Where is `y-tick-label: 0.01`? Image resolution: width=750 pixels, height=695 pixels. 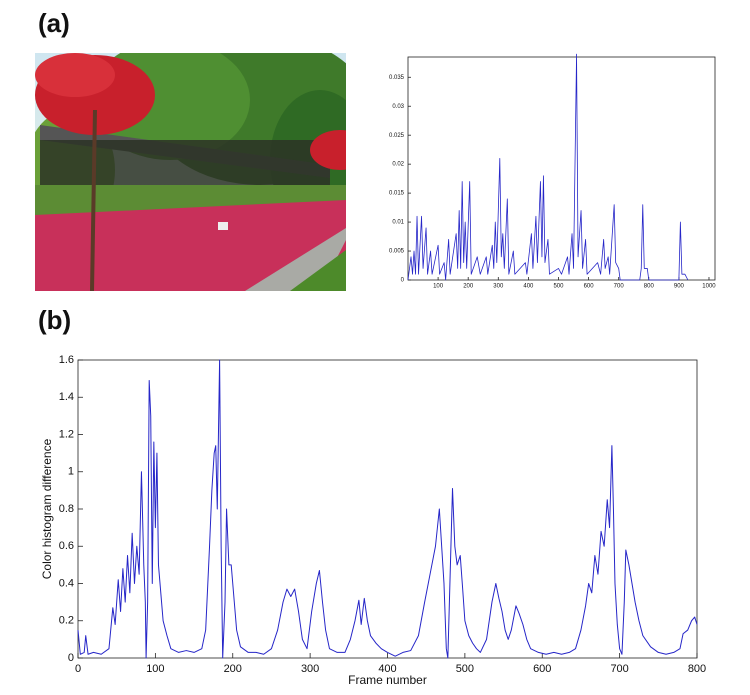 y-tick-label: 0.01 is located at coordinates (398, 223).